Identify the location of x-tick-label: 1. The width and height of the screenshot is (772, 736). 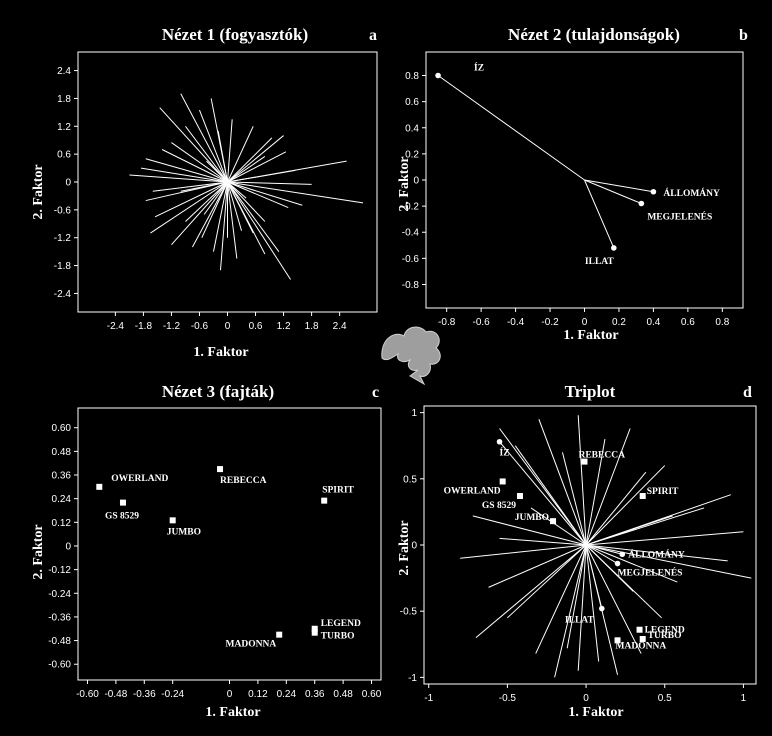
(744, 698).